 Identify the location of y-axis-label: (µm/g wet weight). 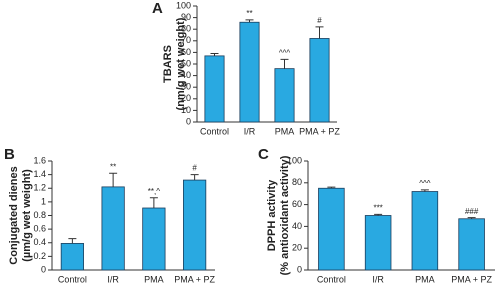
(27, 215).